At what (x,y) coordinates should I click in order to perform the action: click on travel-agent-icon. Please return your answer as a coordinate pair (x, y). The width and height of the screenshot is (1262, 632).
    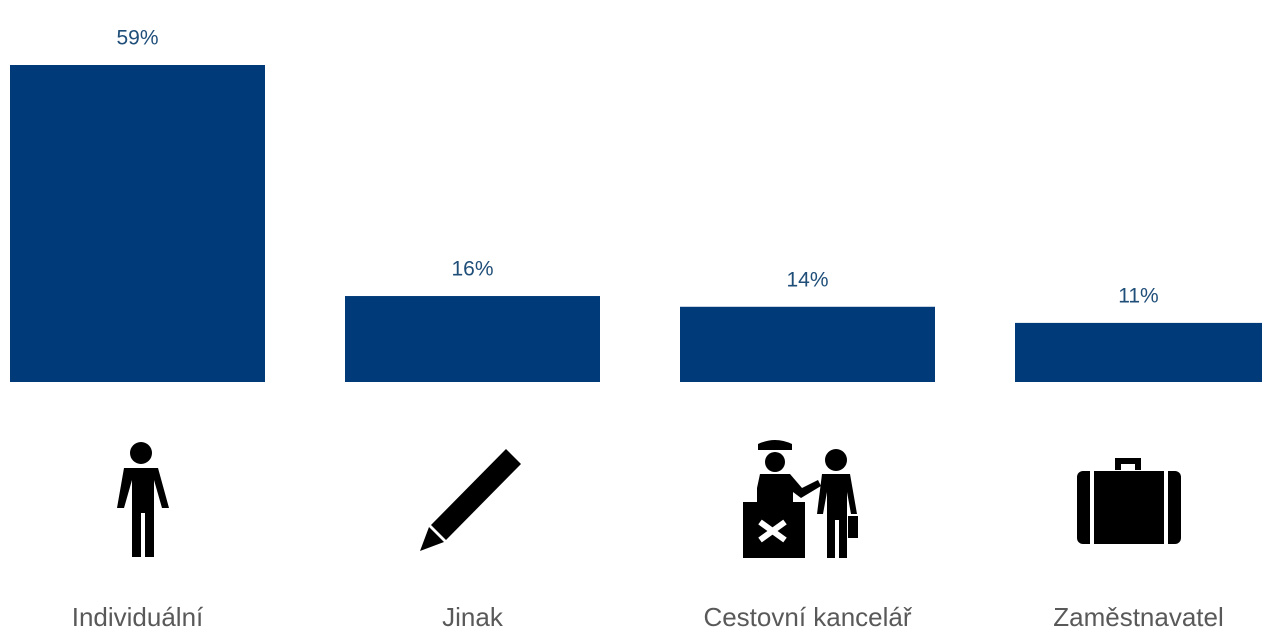
    Looking at the image, I should click on (800, 499).